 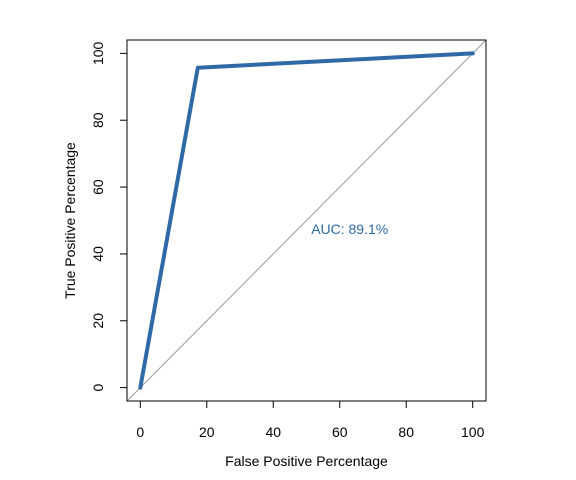 I want to click on y-tick-label: 60, so click(x=98, y=187).